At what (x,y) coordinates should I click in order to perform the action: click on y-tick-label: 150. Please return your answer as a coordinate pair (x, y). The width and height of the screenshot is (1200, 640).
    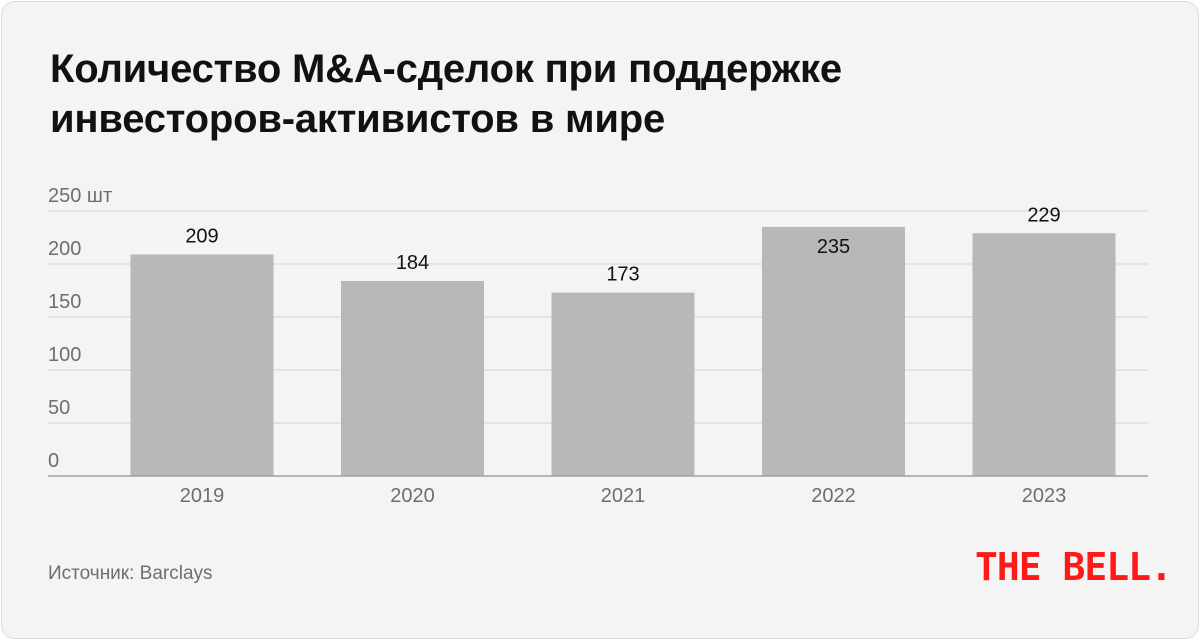
    Looking at the image, I should click on (64, 302).